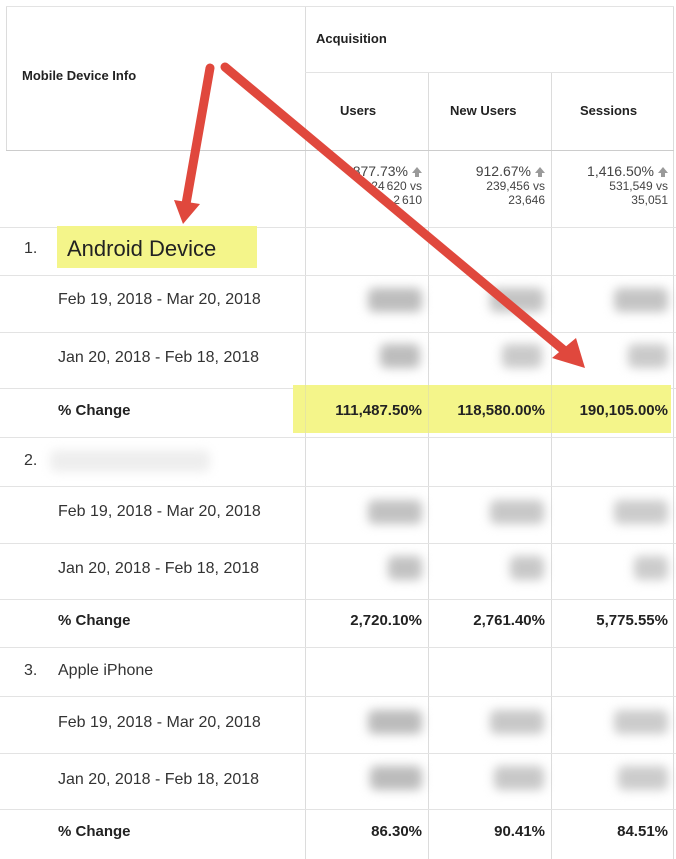 The height and width of the screenshot is (859, 676). I want to click on total-users: 877.73% 24 620 vs 2 610, so click(364, 185).